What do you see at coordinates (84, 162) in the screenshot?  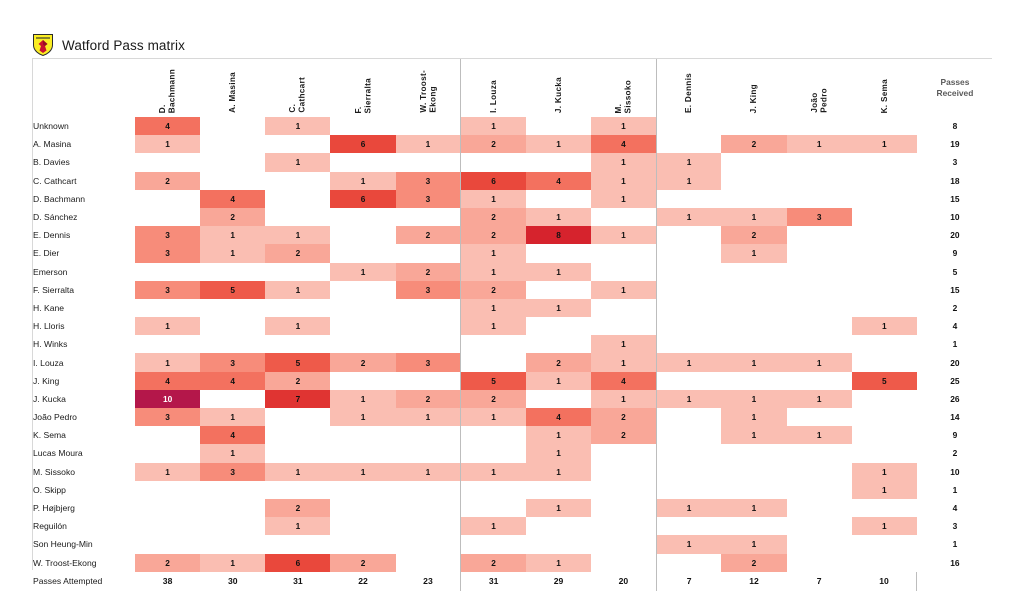 I see `row-label-b-davies: B. Davies` at bounding box center [84, 162].